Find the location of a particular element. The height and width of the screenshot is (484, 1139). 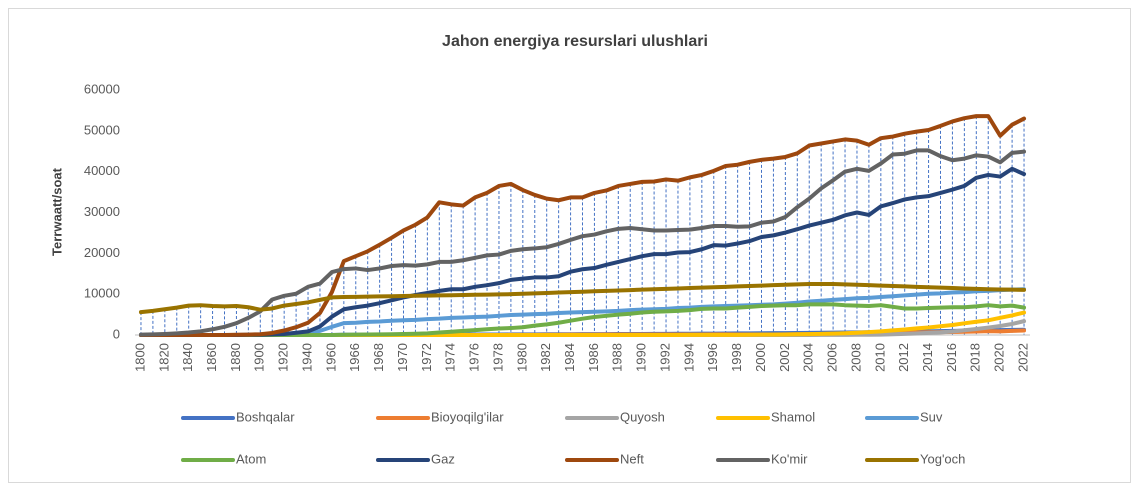

x-tick-label: 2006 is located at coordinates (832, 357).